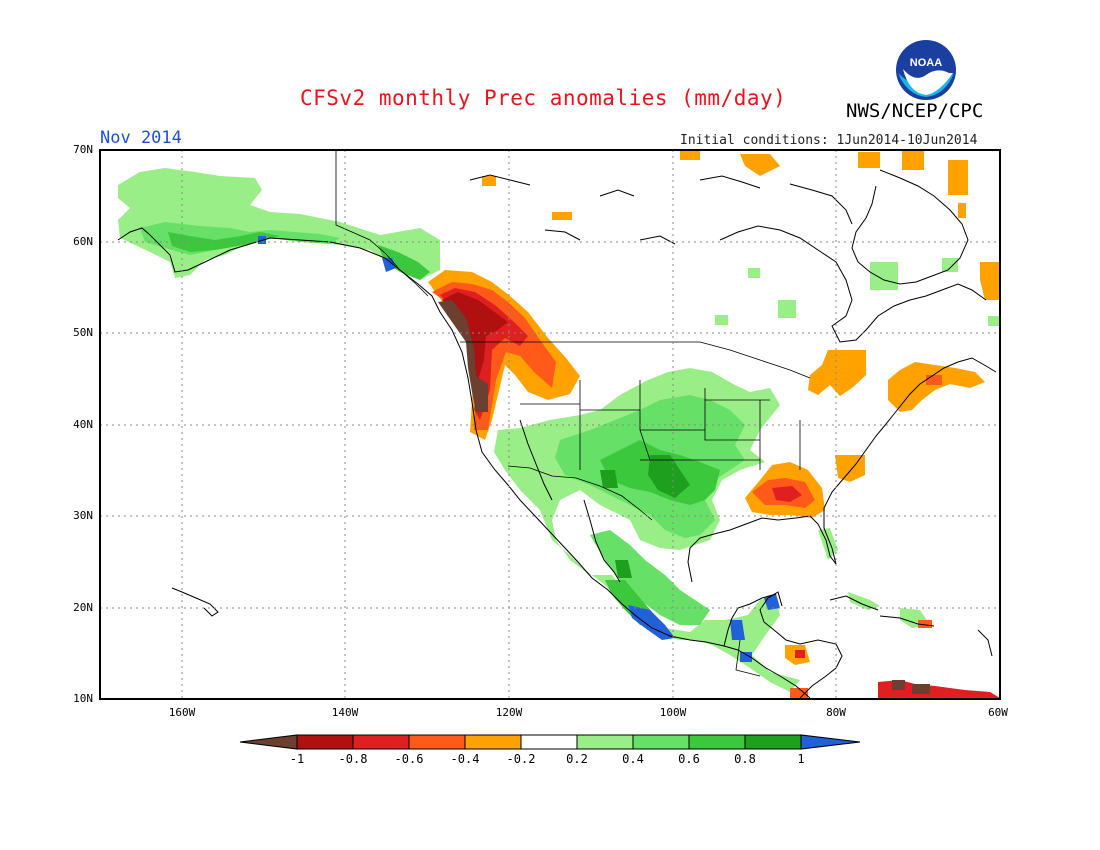 The width and height of the screenshot is (1100, 850). Describe the element at coordinates (521, 759) in the screenshot. I see `colorbar-label: -0.2` at that location.